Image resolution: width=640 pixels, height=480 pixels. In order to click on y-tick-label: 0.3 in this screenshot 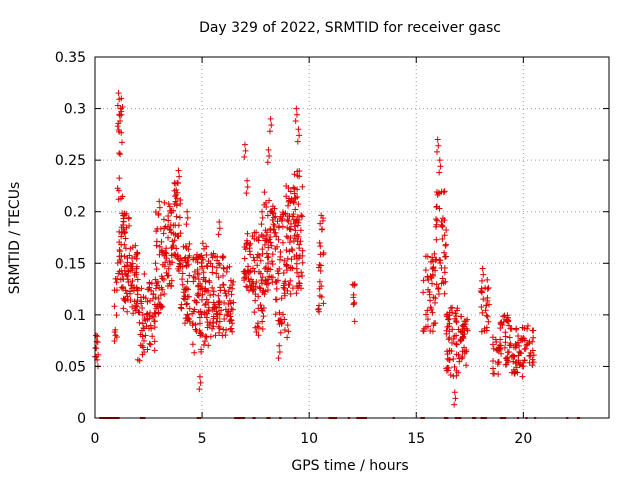, I will do `click(75, 110)`.